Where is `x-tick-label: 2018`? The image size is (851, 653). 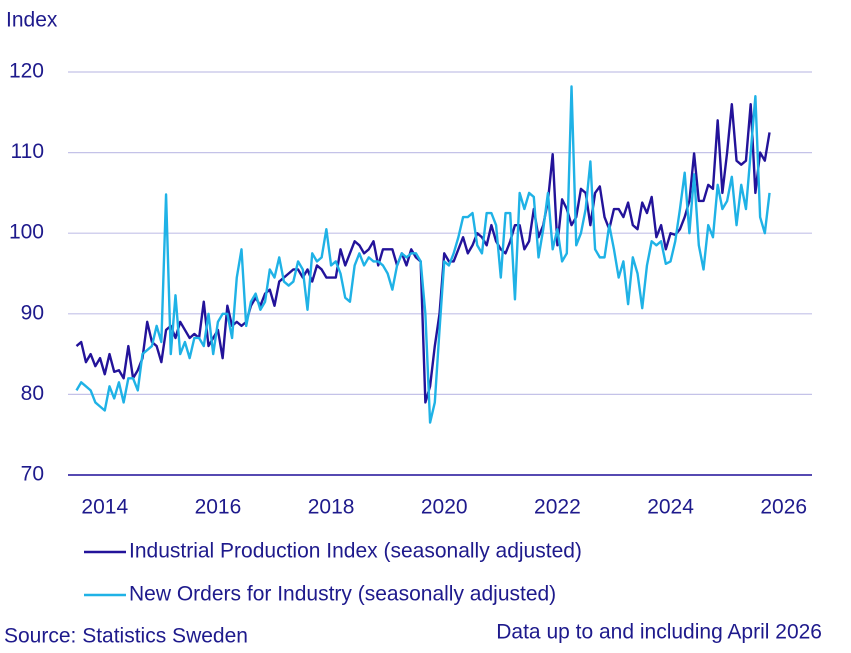 x-tick-label: 2018 is located at coordinates (331, 507).